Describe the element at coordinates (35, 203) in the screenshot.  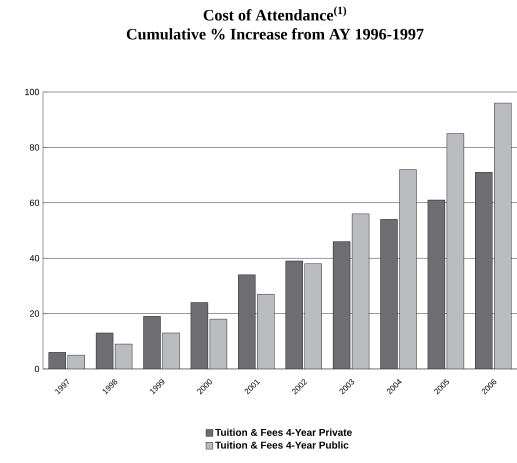
I see `y-tick-label: 60` at that location.